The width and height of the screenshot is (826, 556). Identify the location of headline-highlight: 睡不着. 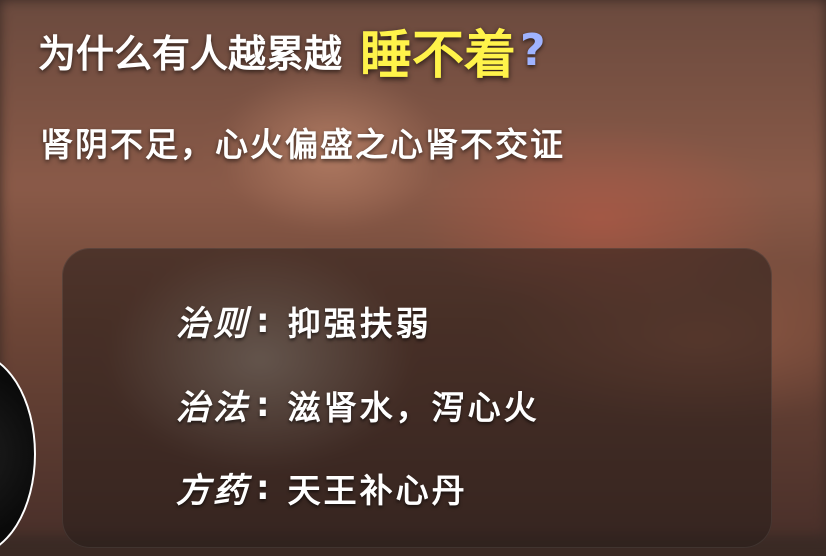
(438, 55).